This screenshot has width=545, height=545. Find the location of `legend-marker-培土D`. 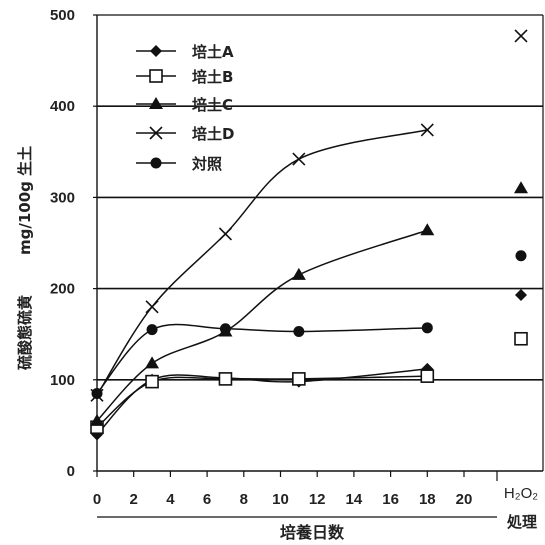

legend-marker-培土D is located at coordinates (156, 133).